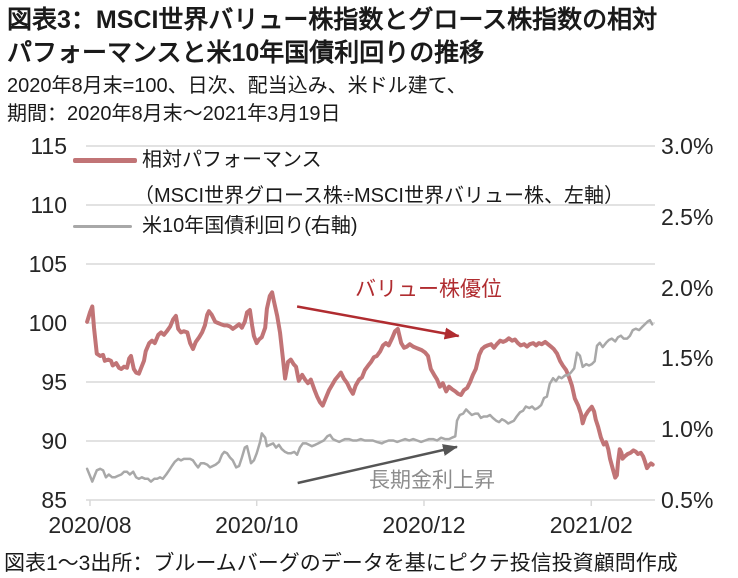 The image size is (738, 578). Describe the element at coordinates (687, 358) in the screenshot. I see `y-axis-right-label: 1.5%` at that location.